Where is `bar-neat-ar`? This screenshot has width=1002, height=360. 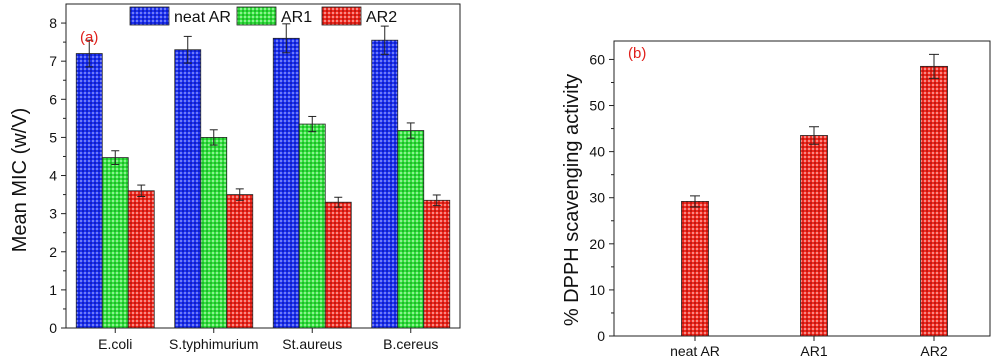 bar-neat-ar is located at coordinates (695, 269).